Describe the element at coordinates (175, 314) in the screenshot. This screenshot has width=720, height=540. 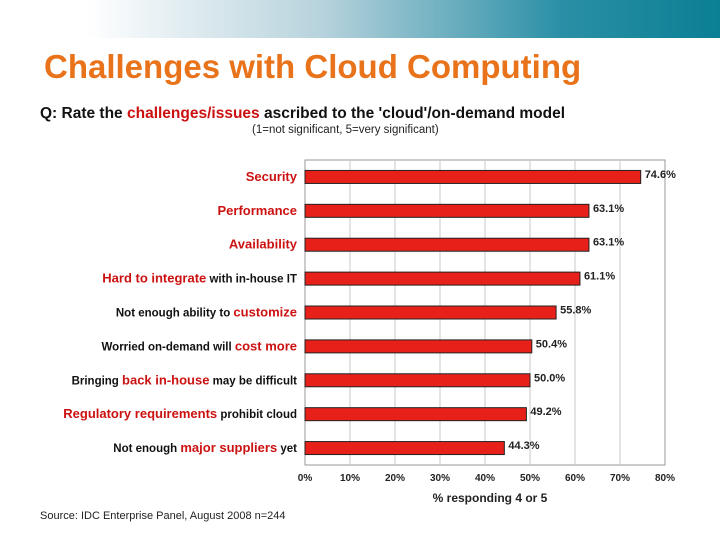
I see `label-text: Not enough ability to` at that location.